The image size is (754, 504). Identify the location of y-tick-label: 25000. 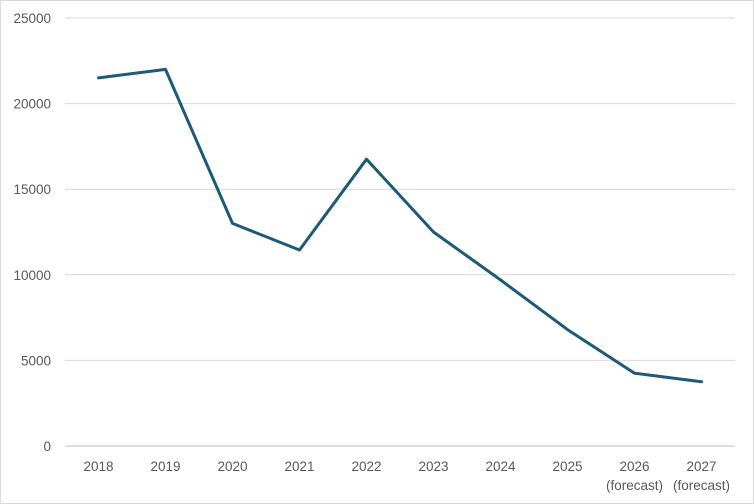
(32, 18).